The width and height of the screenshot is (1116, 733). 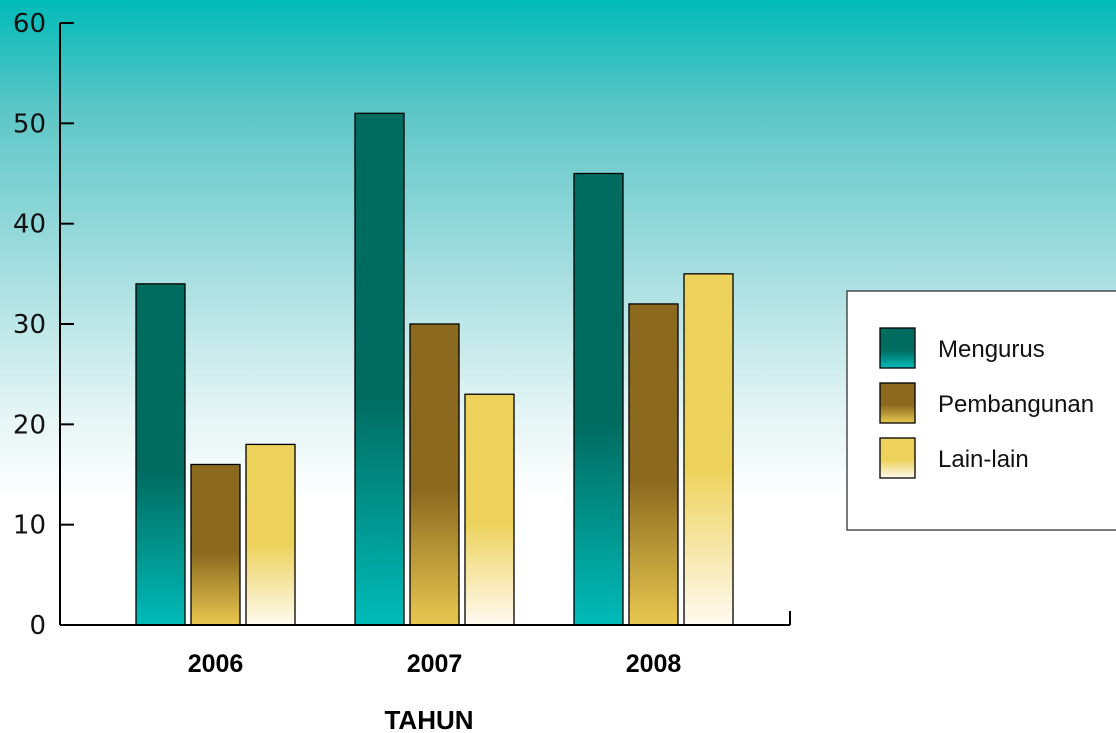 I want to click on bar-lain-lain-2006, so click(x=270, y=534).